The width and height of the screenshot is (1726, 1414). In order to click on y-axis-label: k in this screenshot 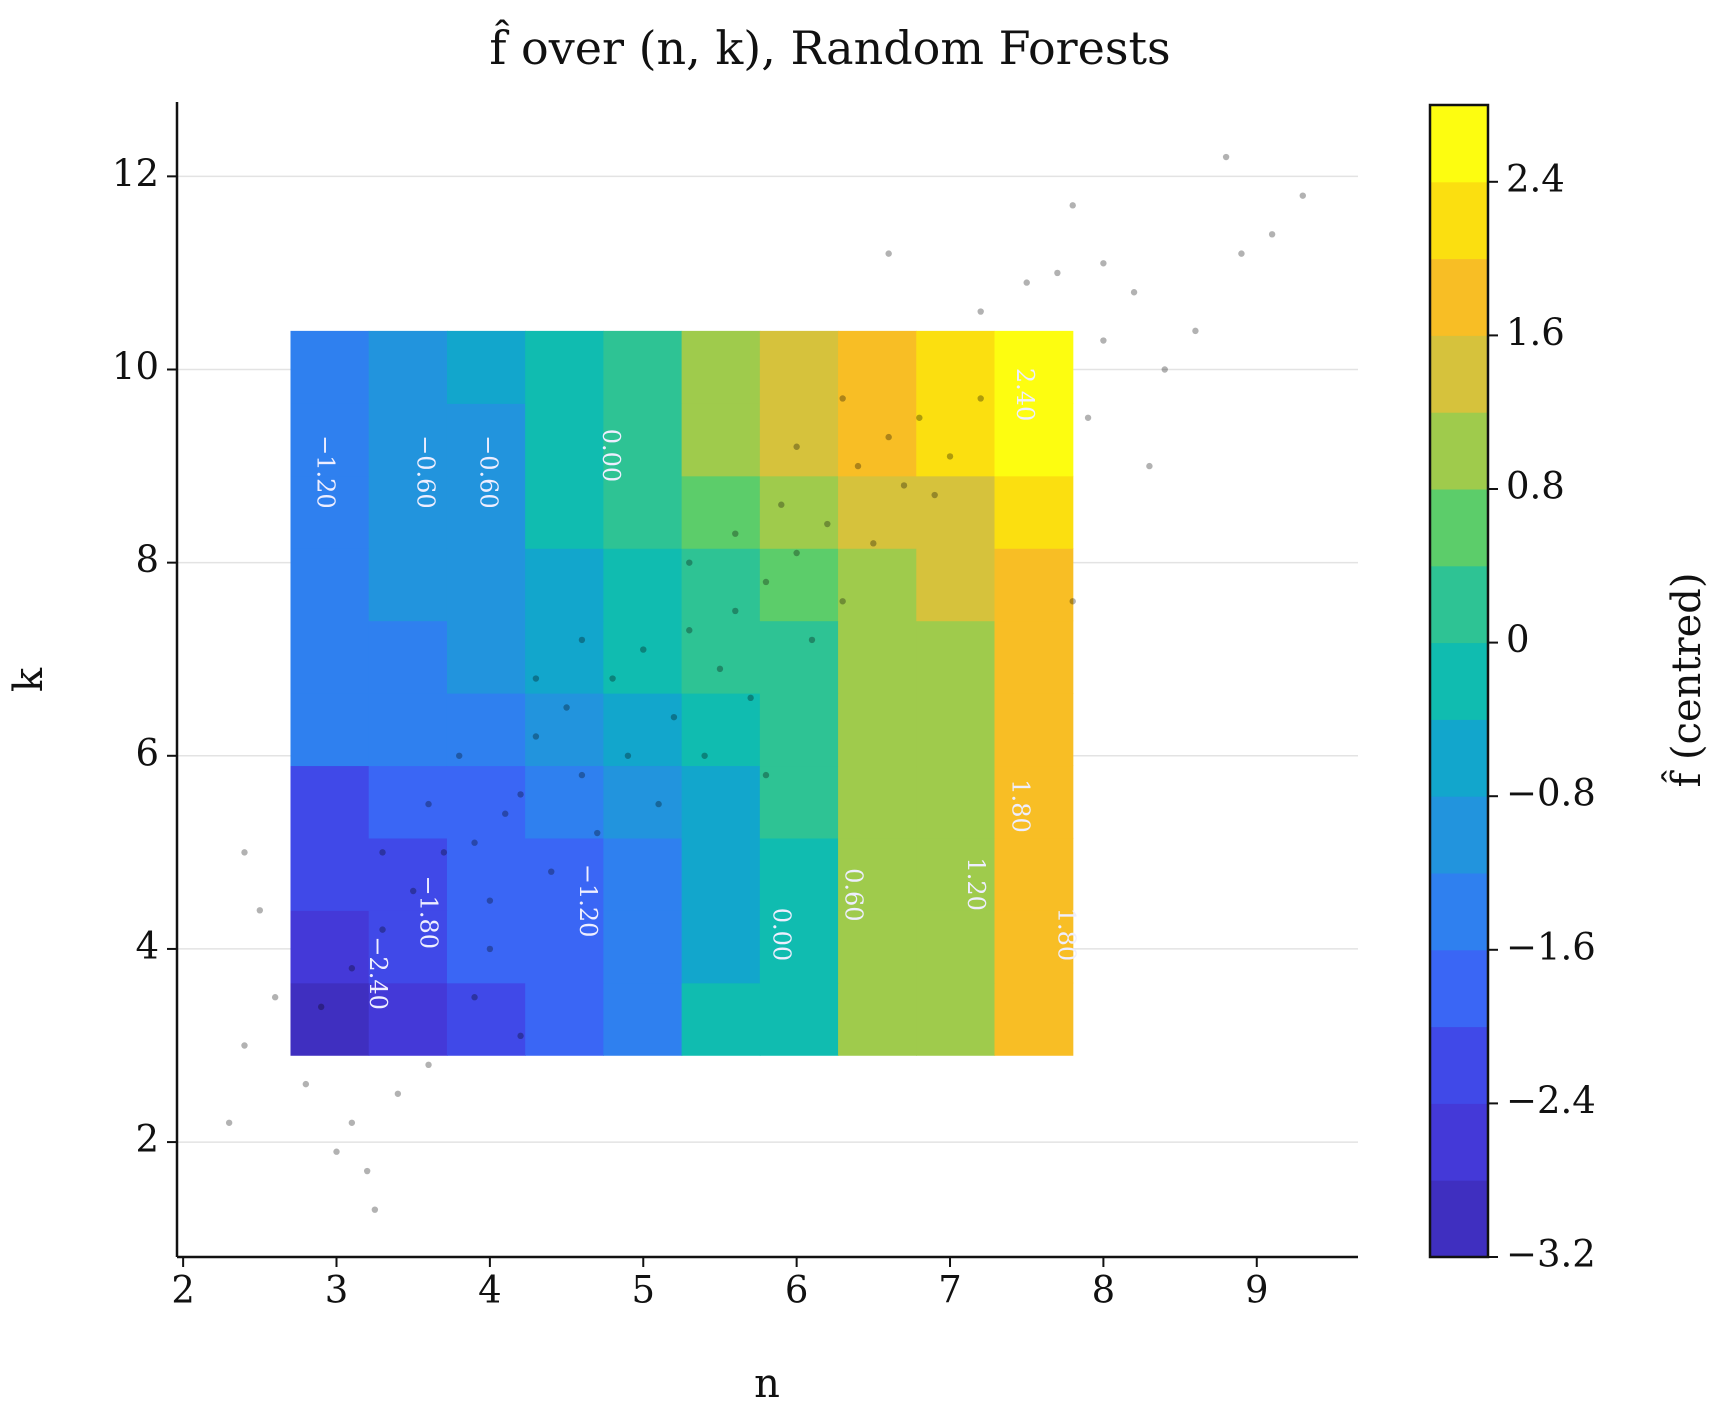, I will do `click(29, 679)`.